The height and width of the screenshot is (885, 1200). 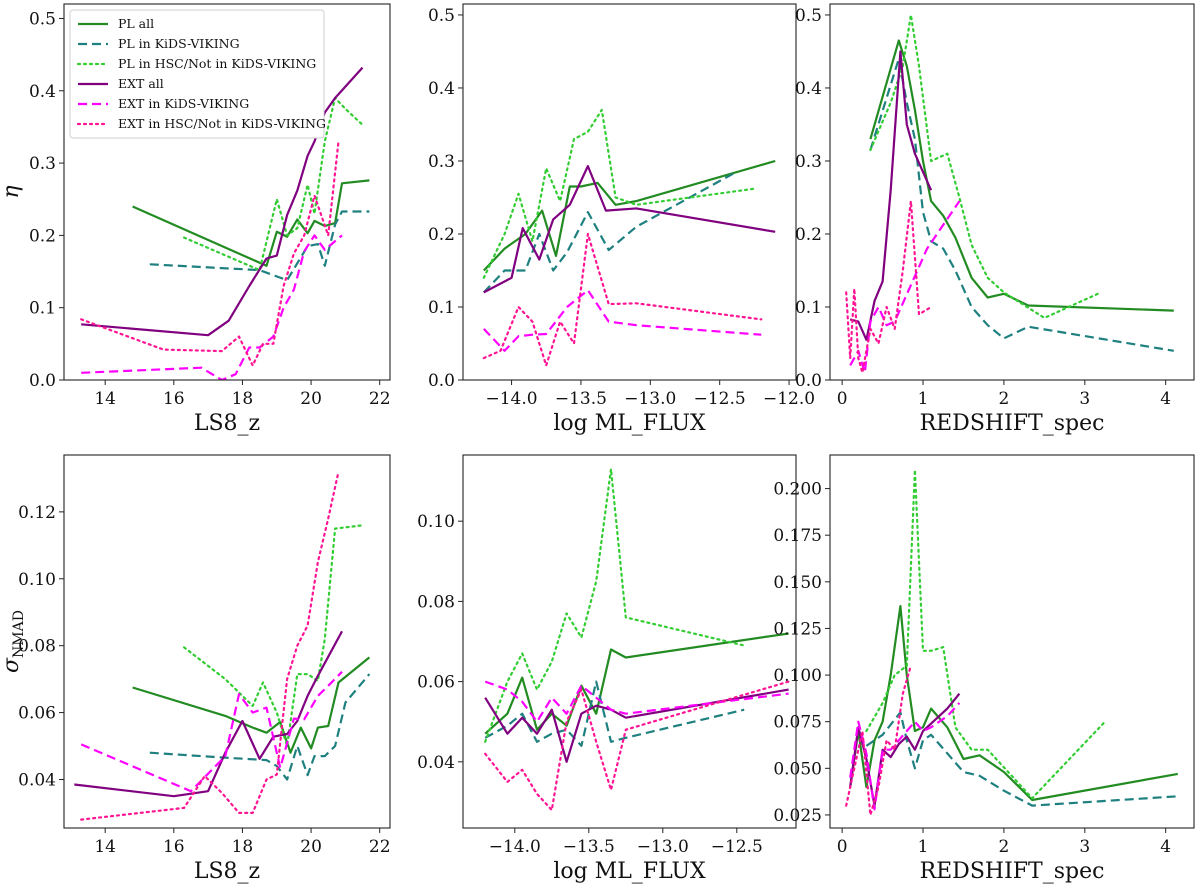 What do you see at coordinates (12, 191) in the screenshot?
I see `y-axis-label: η` at bounding box center [12, 191].